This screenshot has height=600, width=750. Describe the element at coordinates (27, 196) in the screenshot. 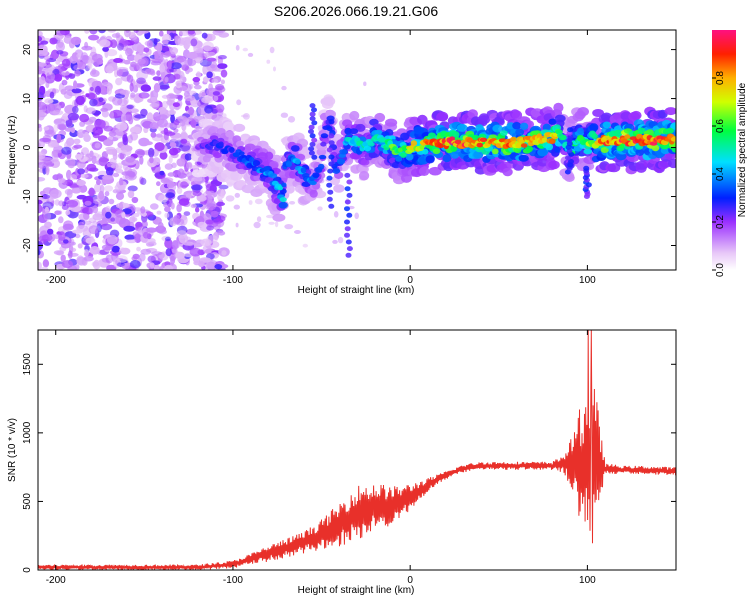

I see `y-tick-label: -10` at that location.